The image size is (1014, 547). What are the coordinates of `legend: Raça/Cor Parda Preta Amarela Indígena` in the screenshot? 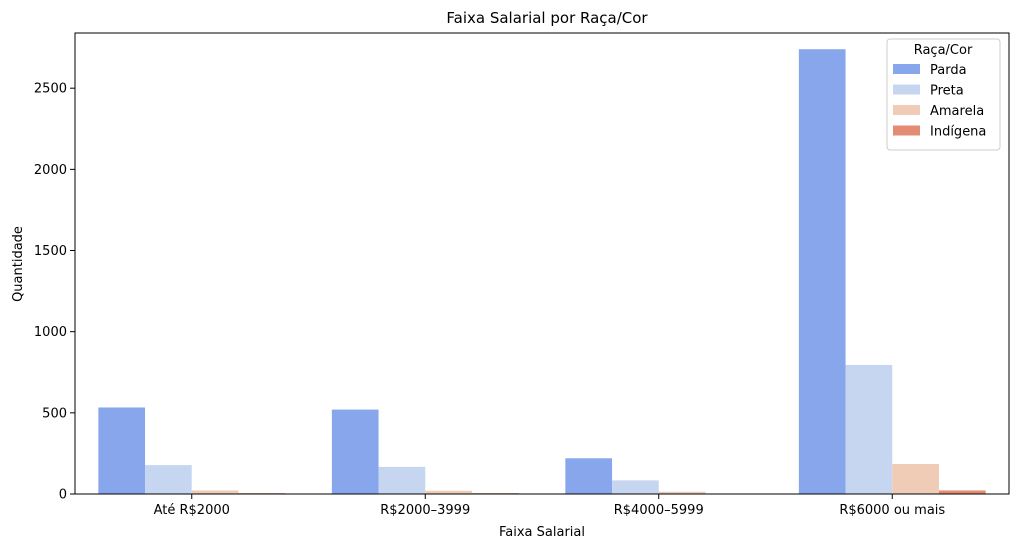 It's located at (943, 94).